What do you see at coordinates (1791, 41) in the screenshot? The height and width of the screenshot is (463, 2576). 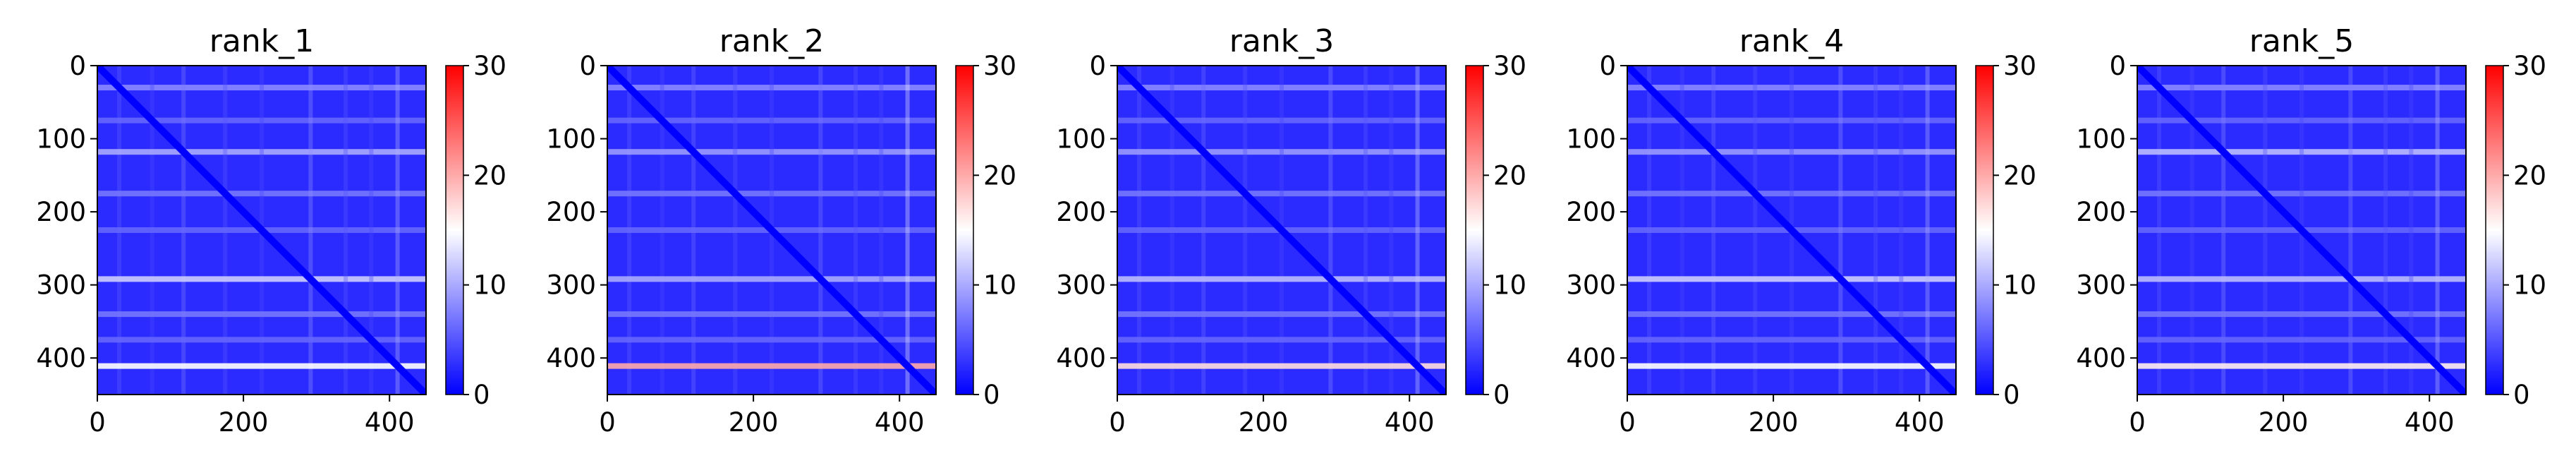 I see `chart-title: rank_4` at bounding box center [1791, 41].